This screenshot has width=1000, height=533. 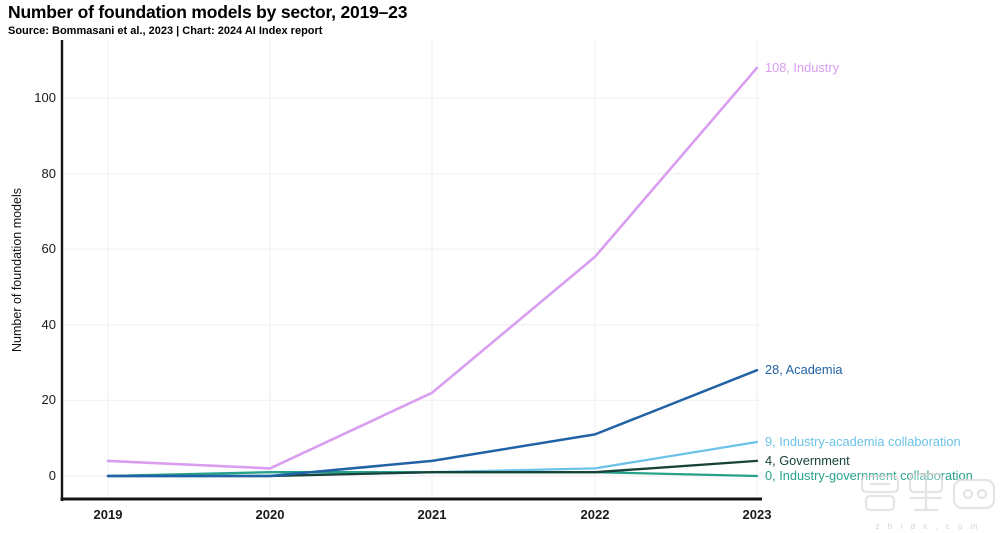 What do you see at coordinates (45, 97) in the screenshot?
I see `y-tick-label-100: 100` at bounding box center [45, 97].